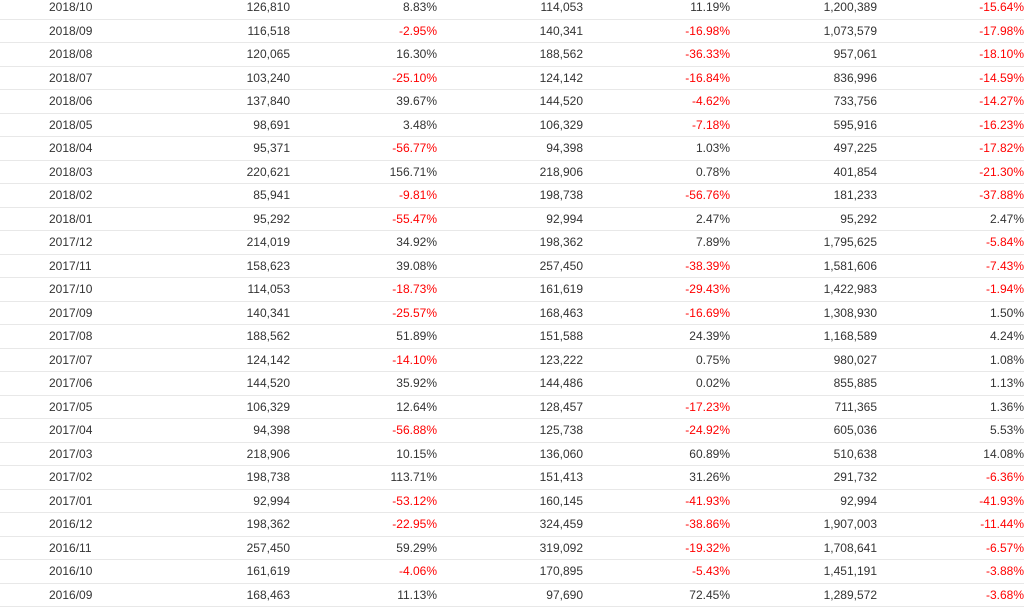 The image size is (1024, 607). I want to click on cumulative-sales-cell: 1,422,983, so click(803, 289).